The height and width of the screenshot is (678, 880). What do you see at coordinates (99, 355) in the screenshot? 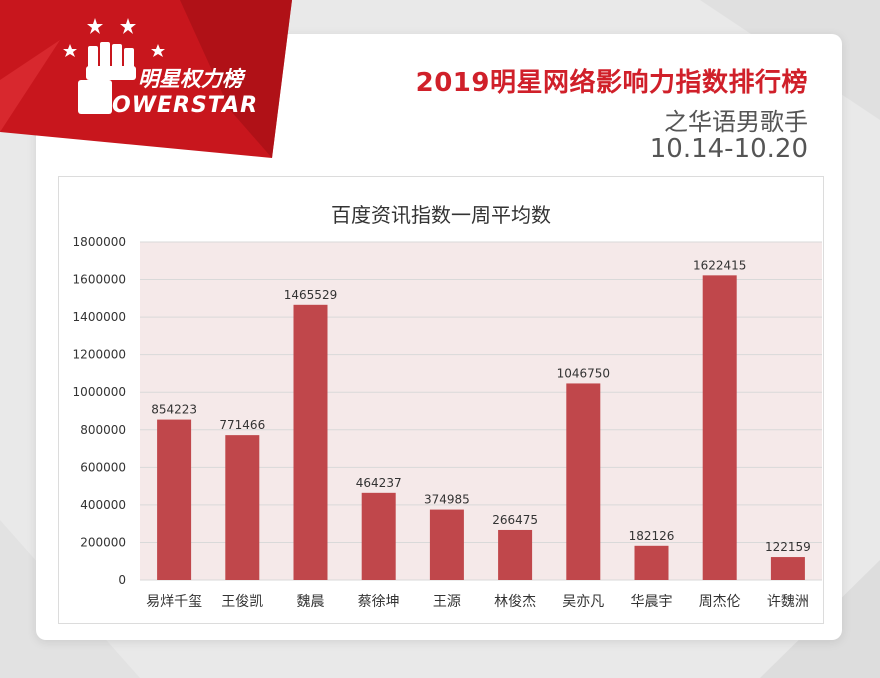
I see `y-tick-label: 1200000` at bounding box center [99, 355].